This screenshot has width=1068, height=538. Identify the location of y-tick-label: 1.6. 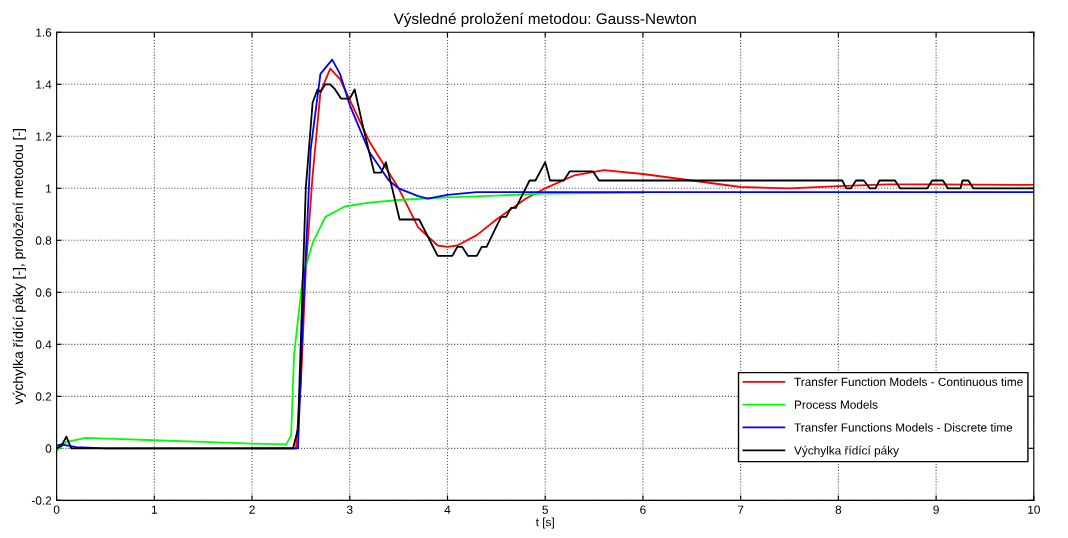
(44, 32).